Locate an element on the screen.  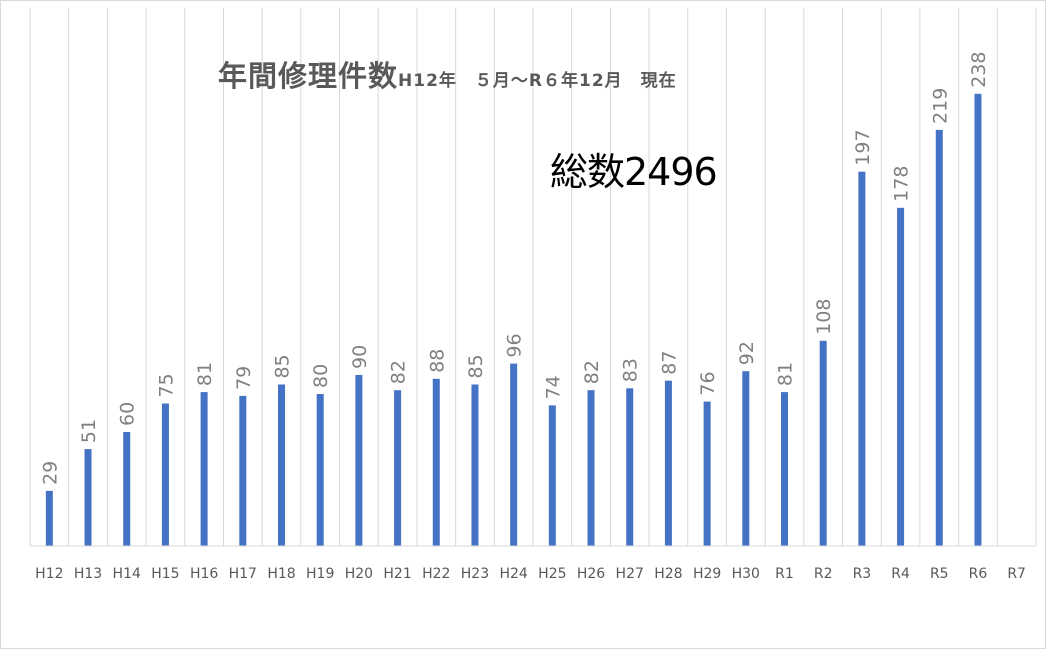
x-tick-label: H18 is located at coordinates (281, 574).